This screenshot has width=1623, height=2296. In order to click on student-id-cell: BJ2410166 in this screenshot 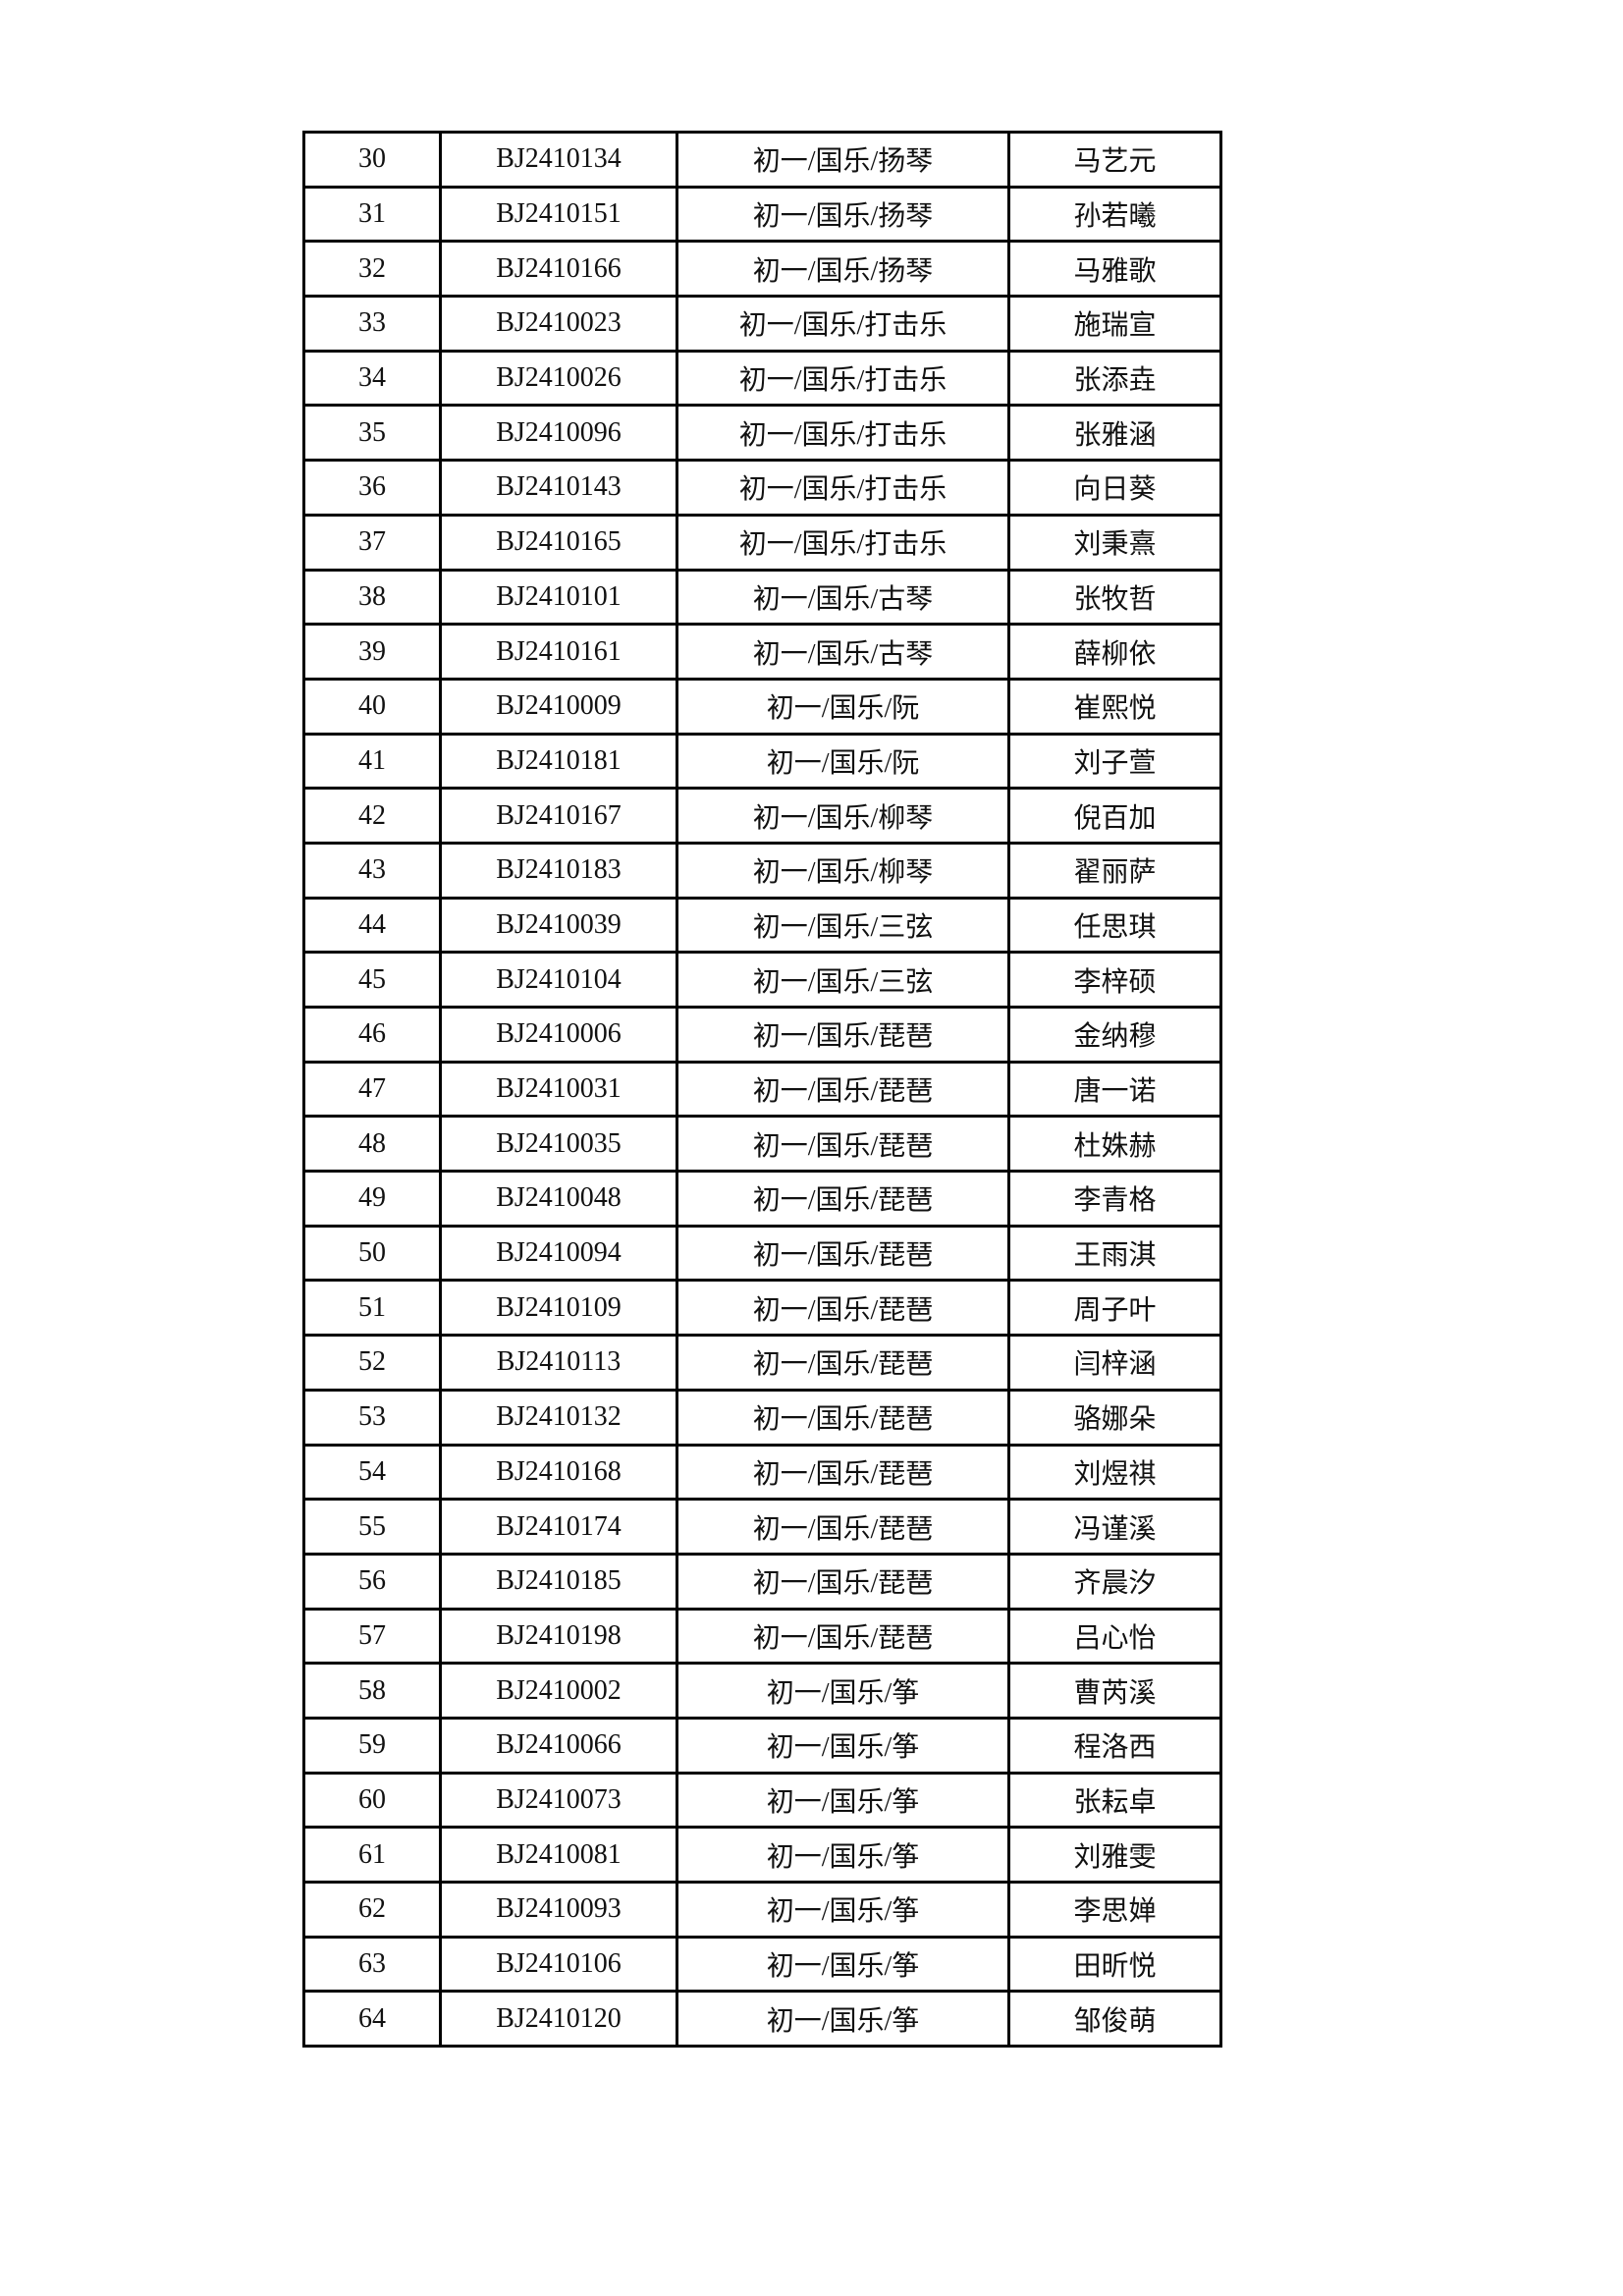, I will do `click(559, 269)`.